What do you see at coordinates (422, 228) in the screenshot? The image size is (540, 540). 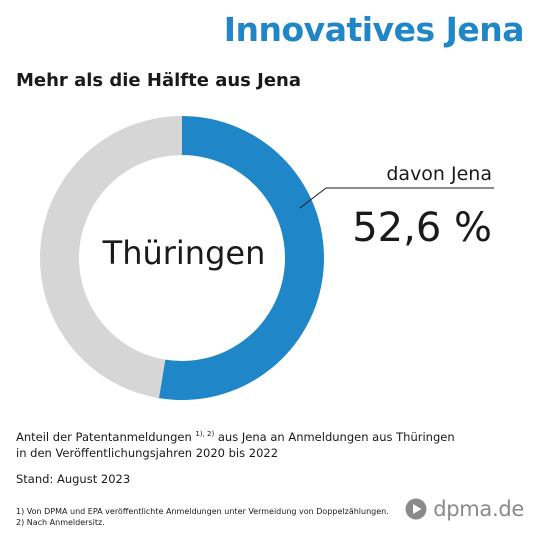 I see `callout-value: 52,6 %` at bounding box center [422, 228].